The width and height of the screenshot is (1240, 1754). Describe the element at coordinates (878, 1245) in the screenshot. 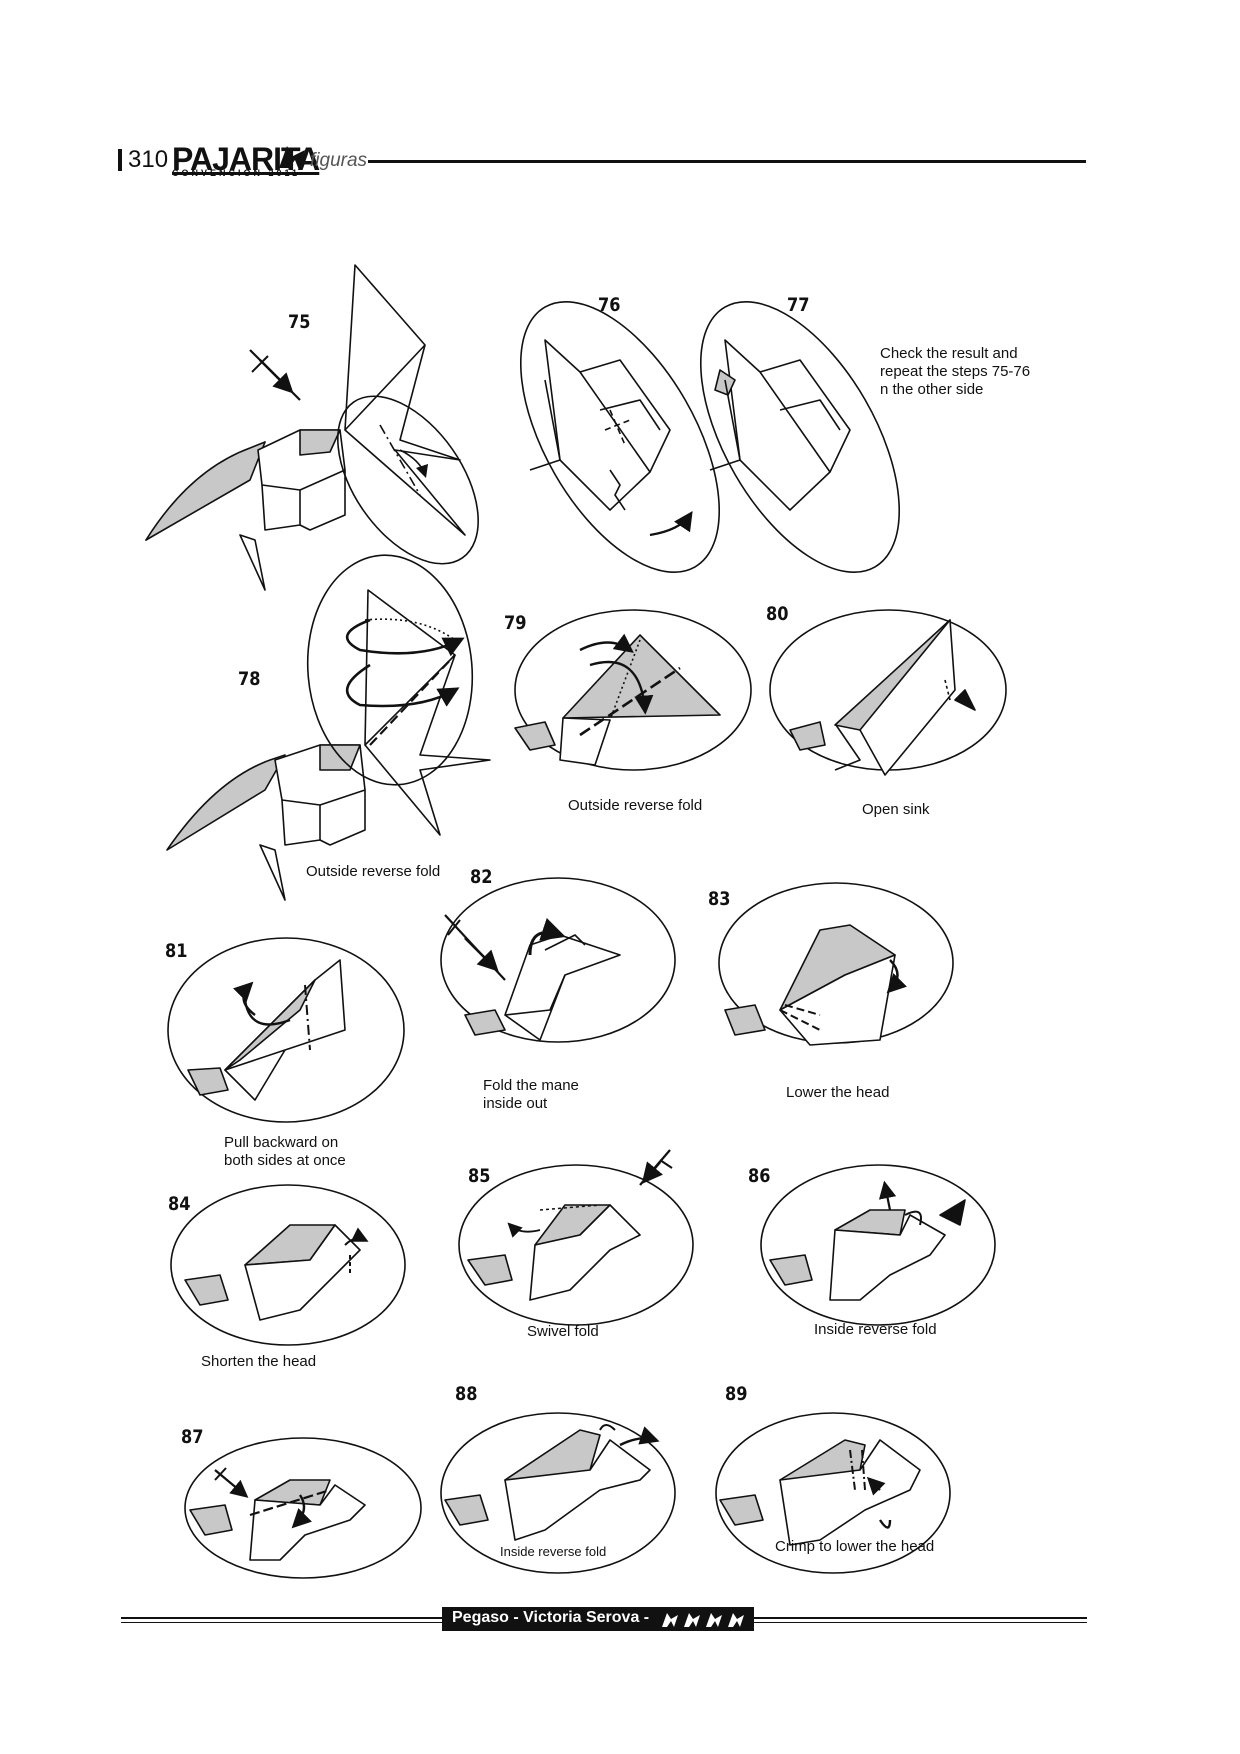

I see `step-86-diagram` at that location.